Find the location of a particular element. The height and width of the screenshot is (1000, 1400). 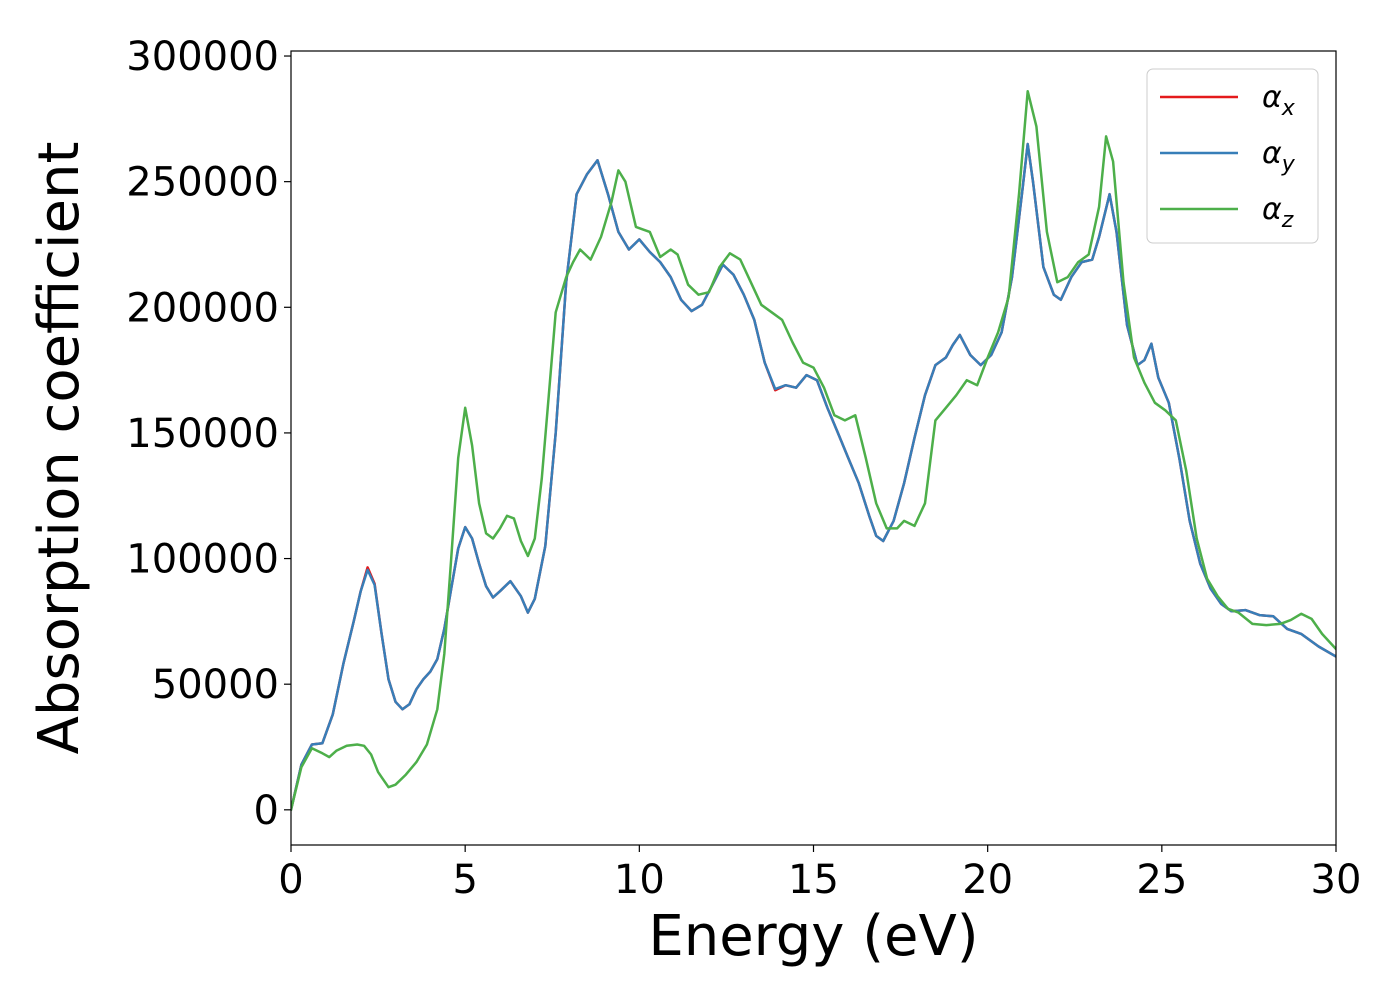

y-axis-title: Absorption coefficient is located at coordinates (59, 448).